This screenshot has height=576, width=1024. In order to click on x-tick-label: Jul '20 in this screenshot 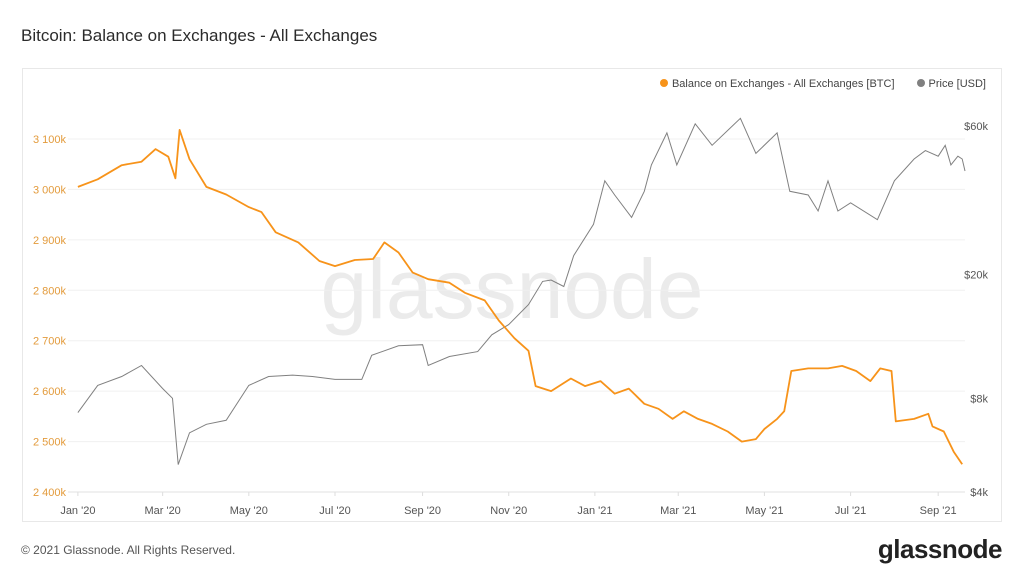, I will do `click(334, 511)`.